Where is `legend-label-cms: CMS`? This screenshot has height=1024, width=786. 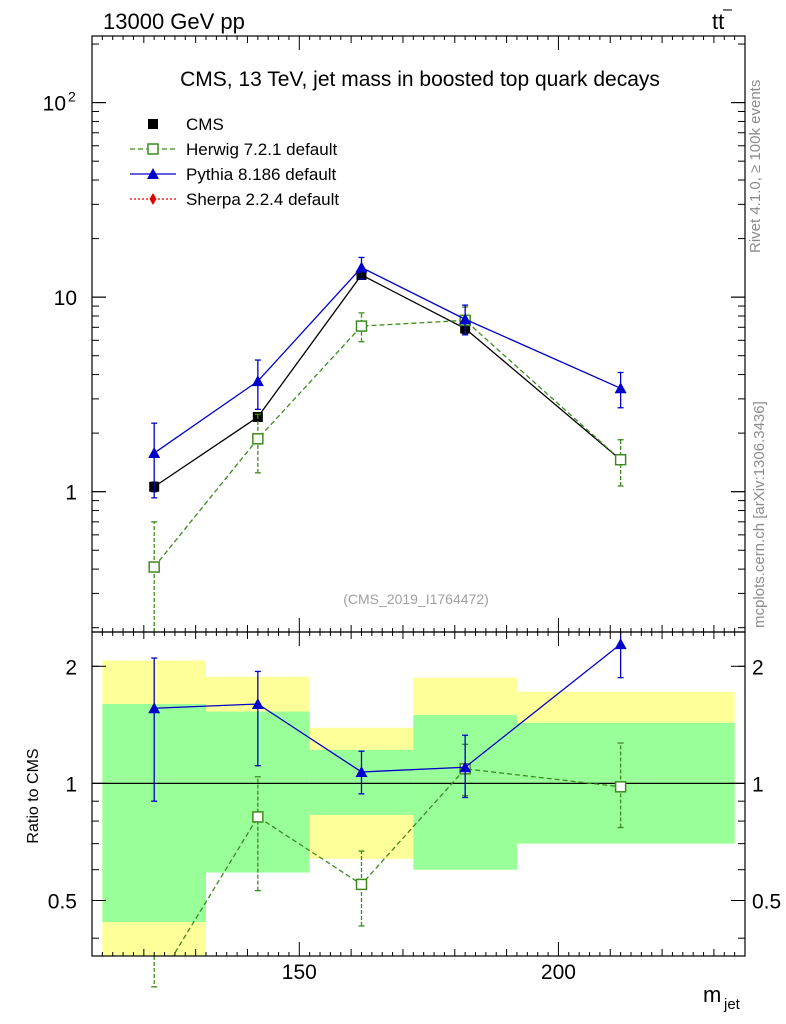 legend-label-cms: CMS is located at coordinates (205, 124).